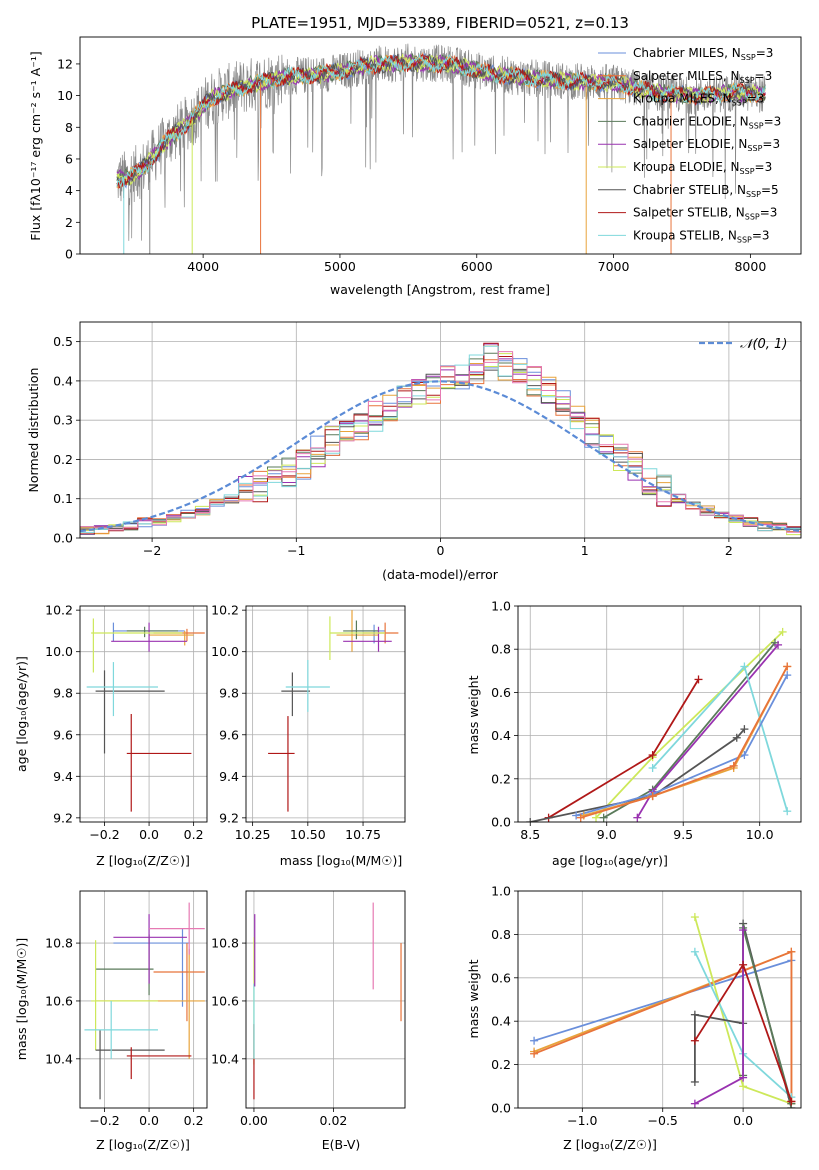 This screenshot has width=819, height=1170. Describe the element at coordinates (69, 254) in the screenshot. I see `y-tick-label: 0` at that location.